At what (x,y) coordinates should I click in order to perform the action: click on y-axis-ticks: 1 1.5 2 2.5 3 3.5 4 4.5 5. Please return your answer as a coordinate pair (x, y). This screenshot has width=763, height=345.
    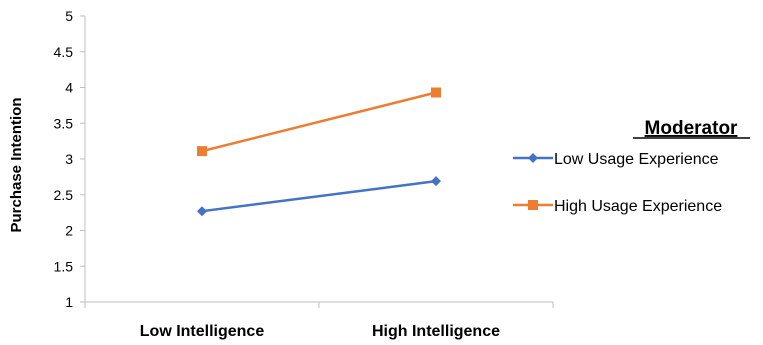
    Looking at the image, I should click on (69, 159).